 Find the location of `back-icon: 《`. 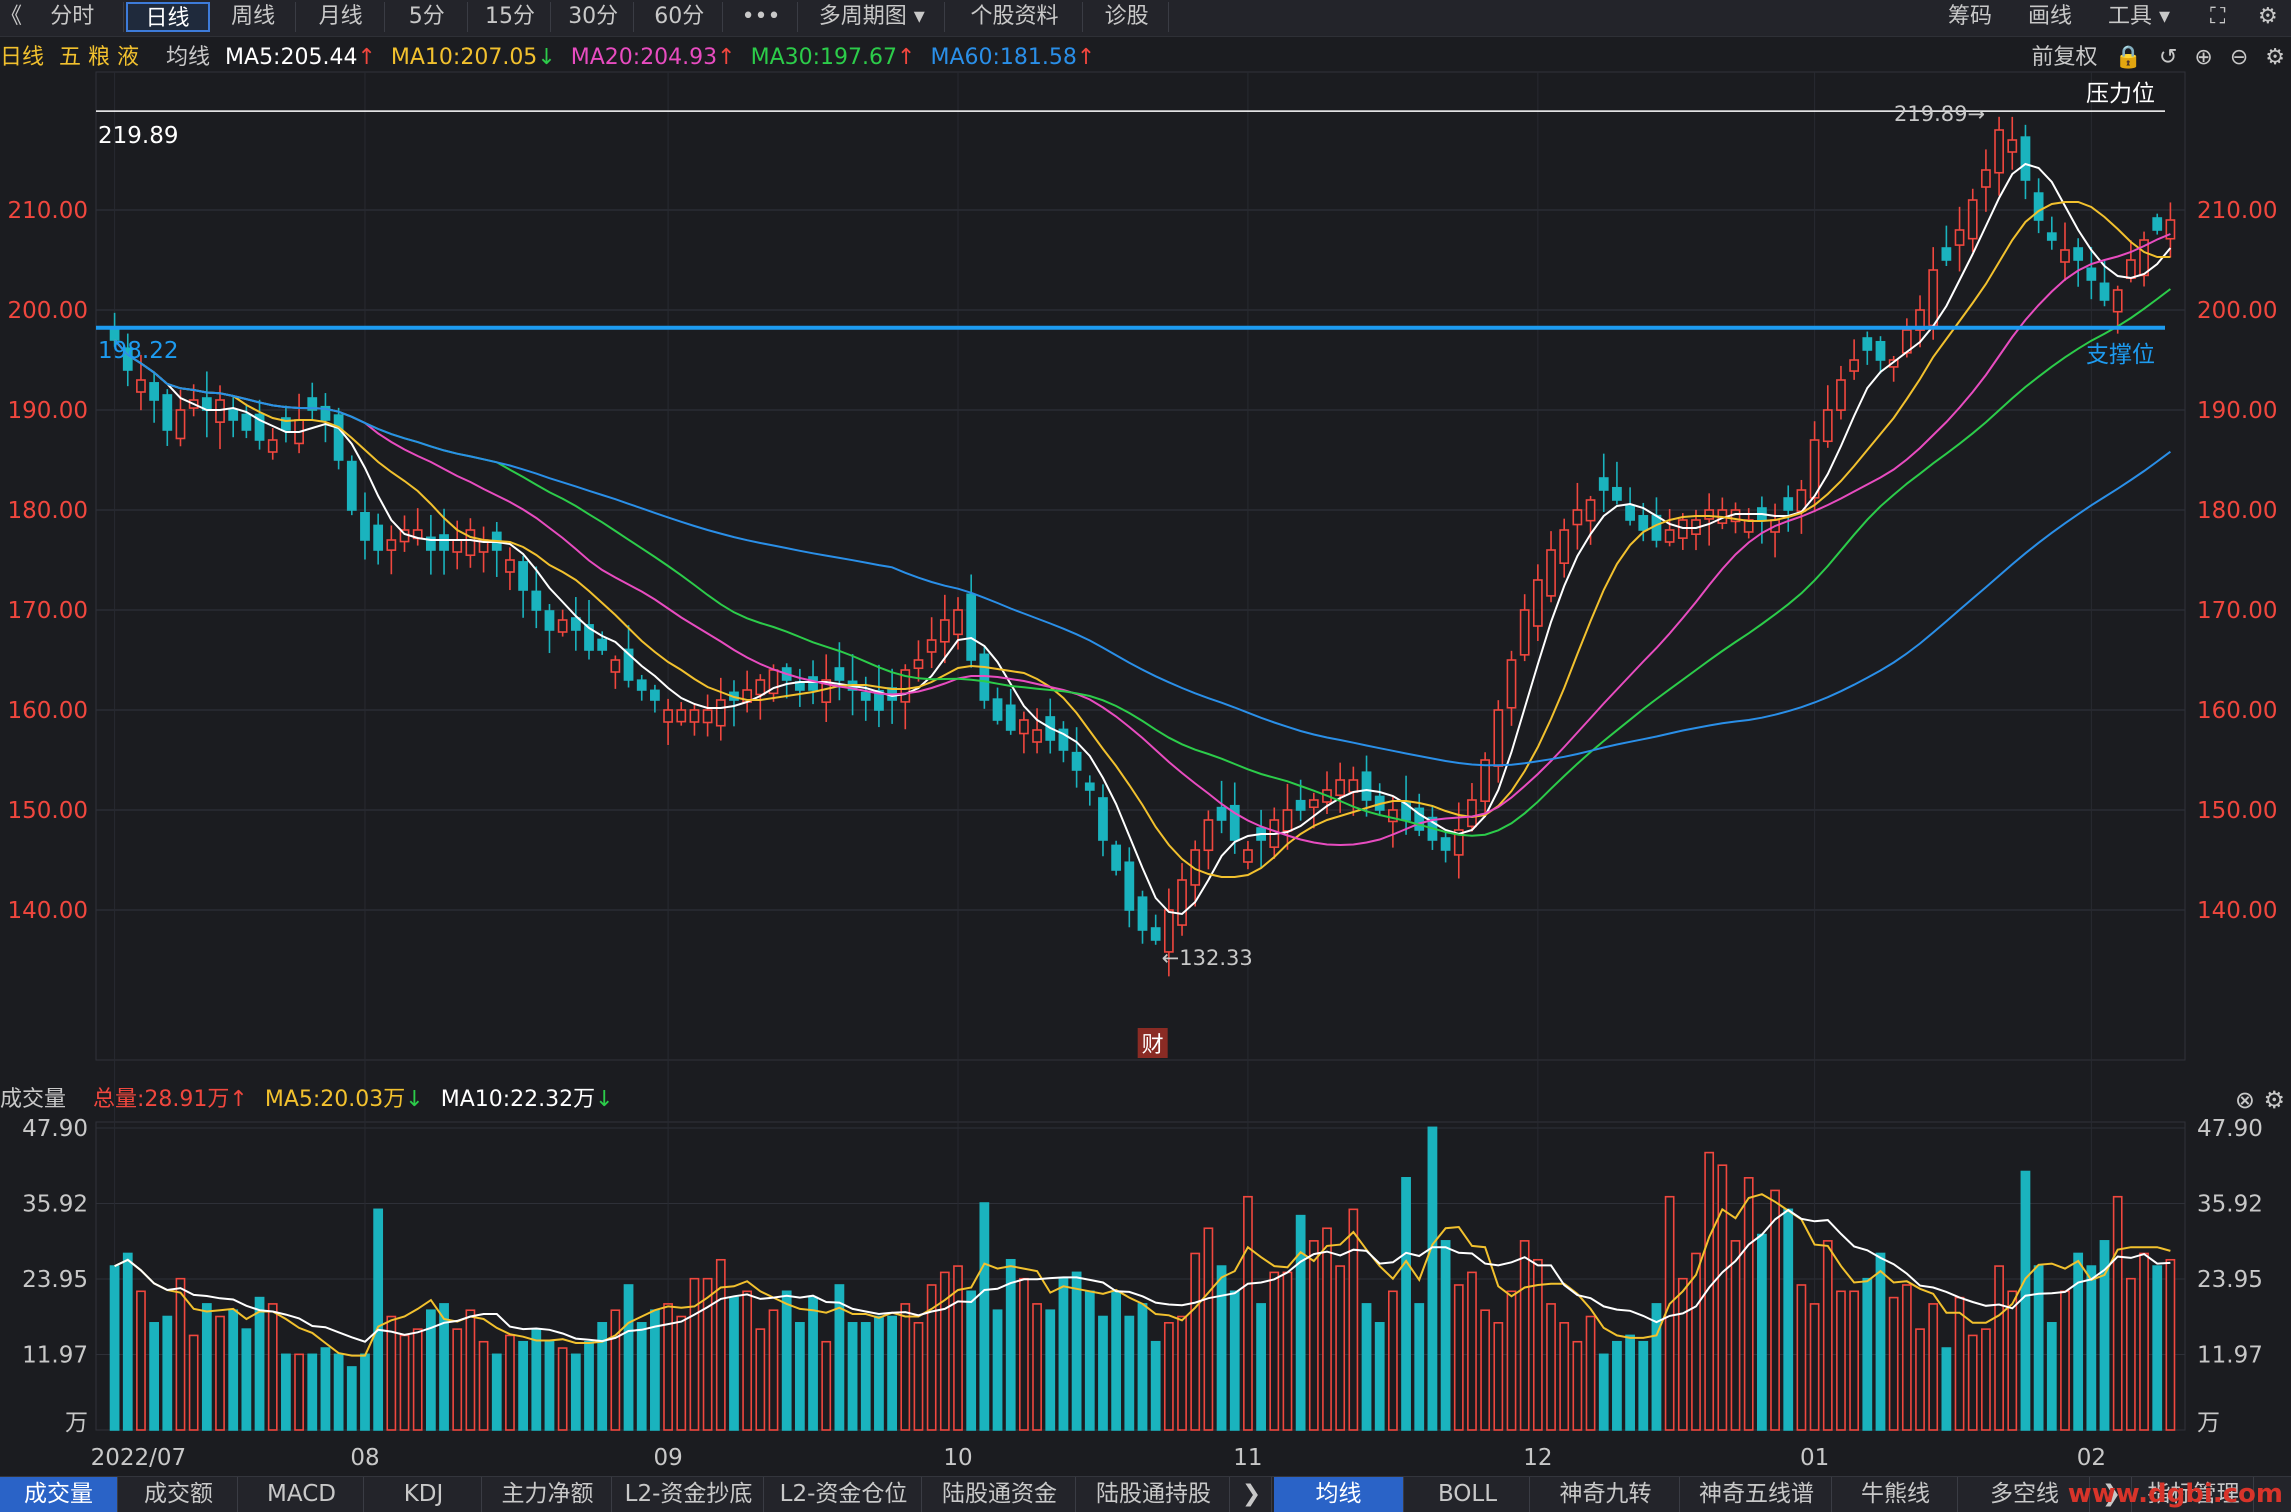

back-icon: 《 is located at coordinates (11, 16).